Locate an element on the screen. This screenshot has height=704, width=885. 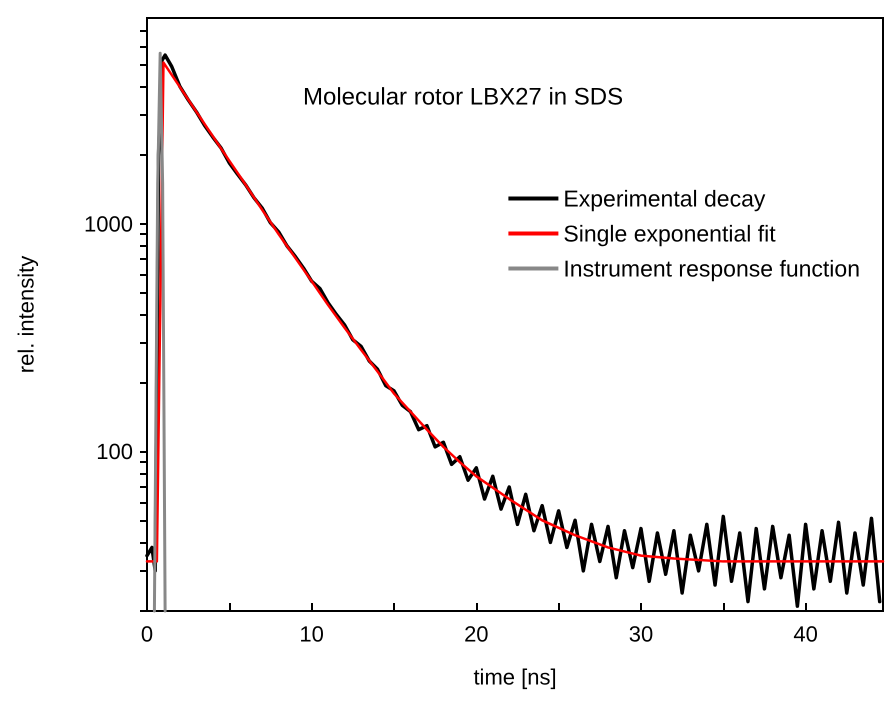
legend-label: Single exponential fit is located at coordinates (669, 233).